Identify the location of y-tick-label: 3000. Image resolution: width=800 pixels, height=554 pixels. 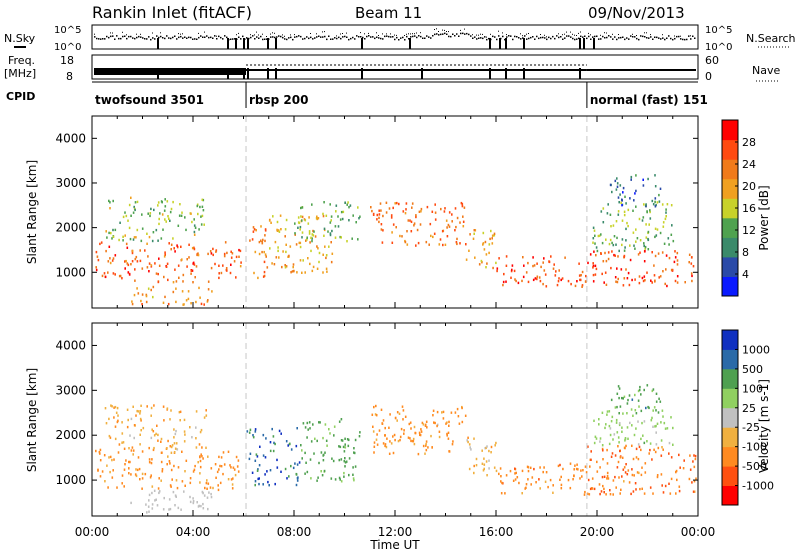
(70, 183).